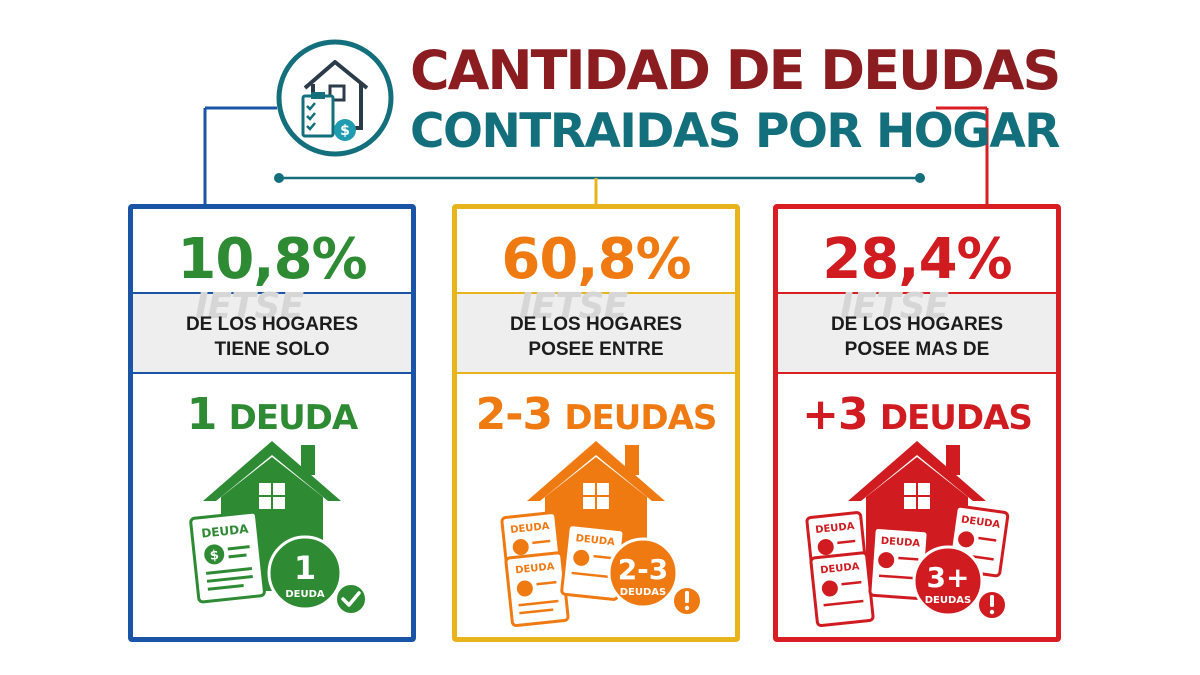  I want to click on count-badge: 1 DEUDA, so click(305, 573).